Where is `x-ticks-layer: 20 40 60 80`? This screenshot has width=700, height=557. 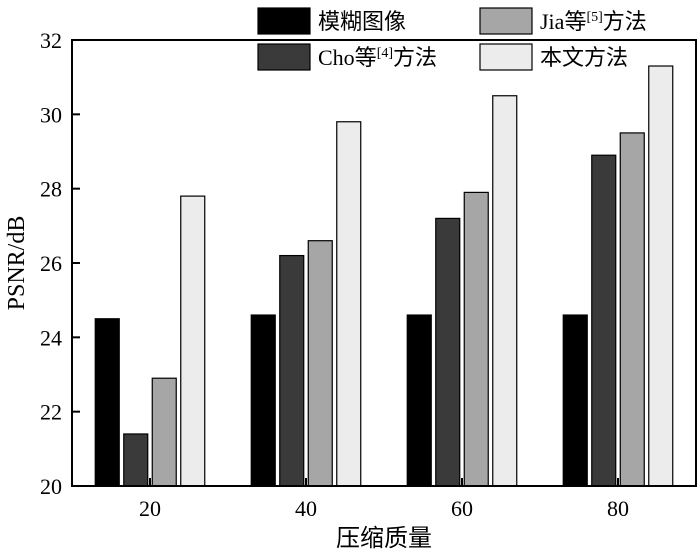 x-ticks-layer: 20 40 60 80 is located at coordinates (384, 499).